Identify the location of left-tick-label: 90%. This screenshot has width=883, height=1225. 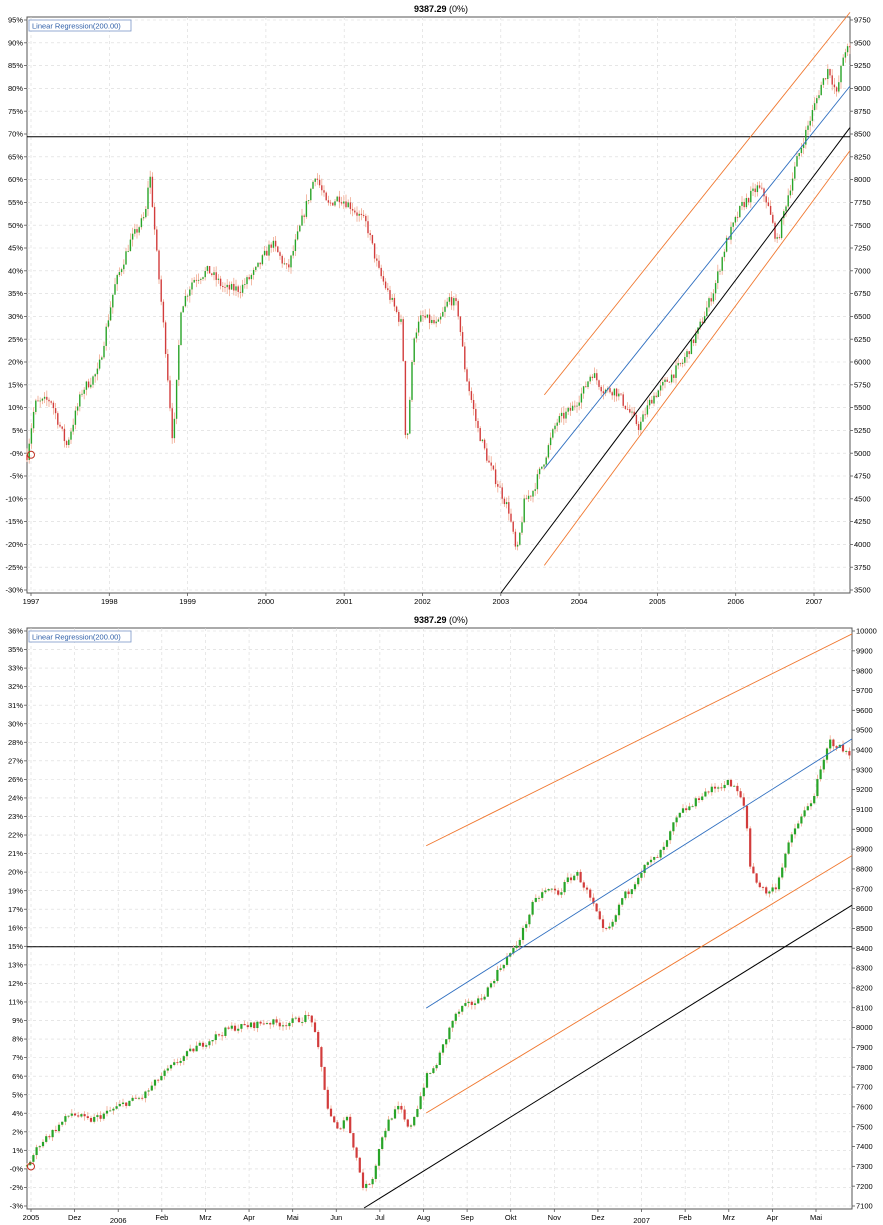
(15, 42).